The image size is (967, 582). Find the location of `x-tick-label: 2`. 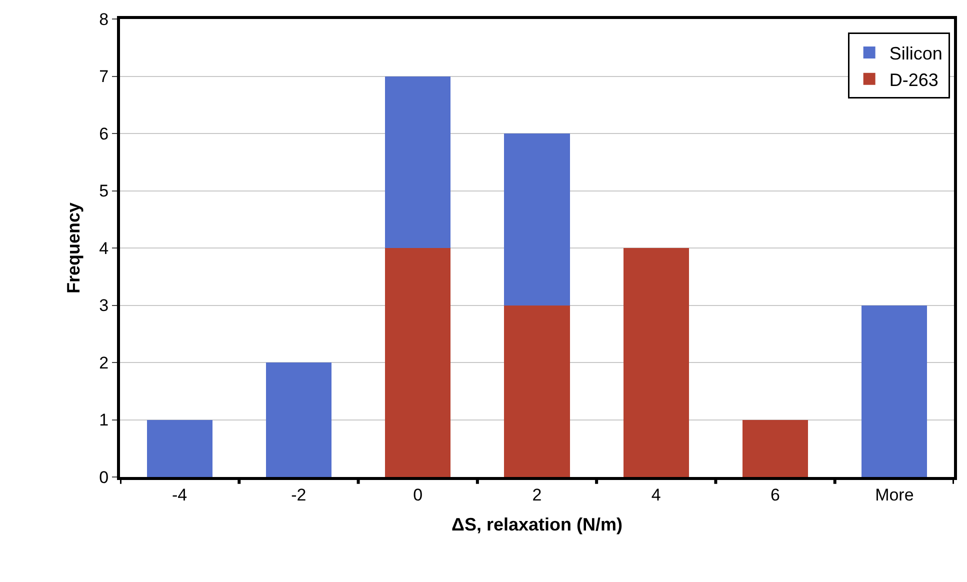

x-tick-label: 2 is located at coordinates (537, 494).